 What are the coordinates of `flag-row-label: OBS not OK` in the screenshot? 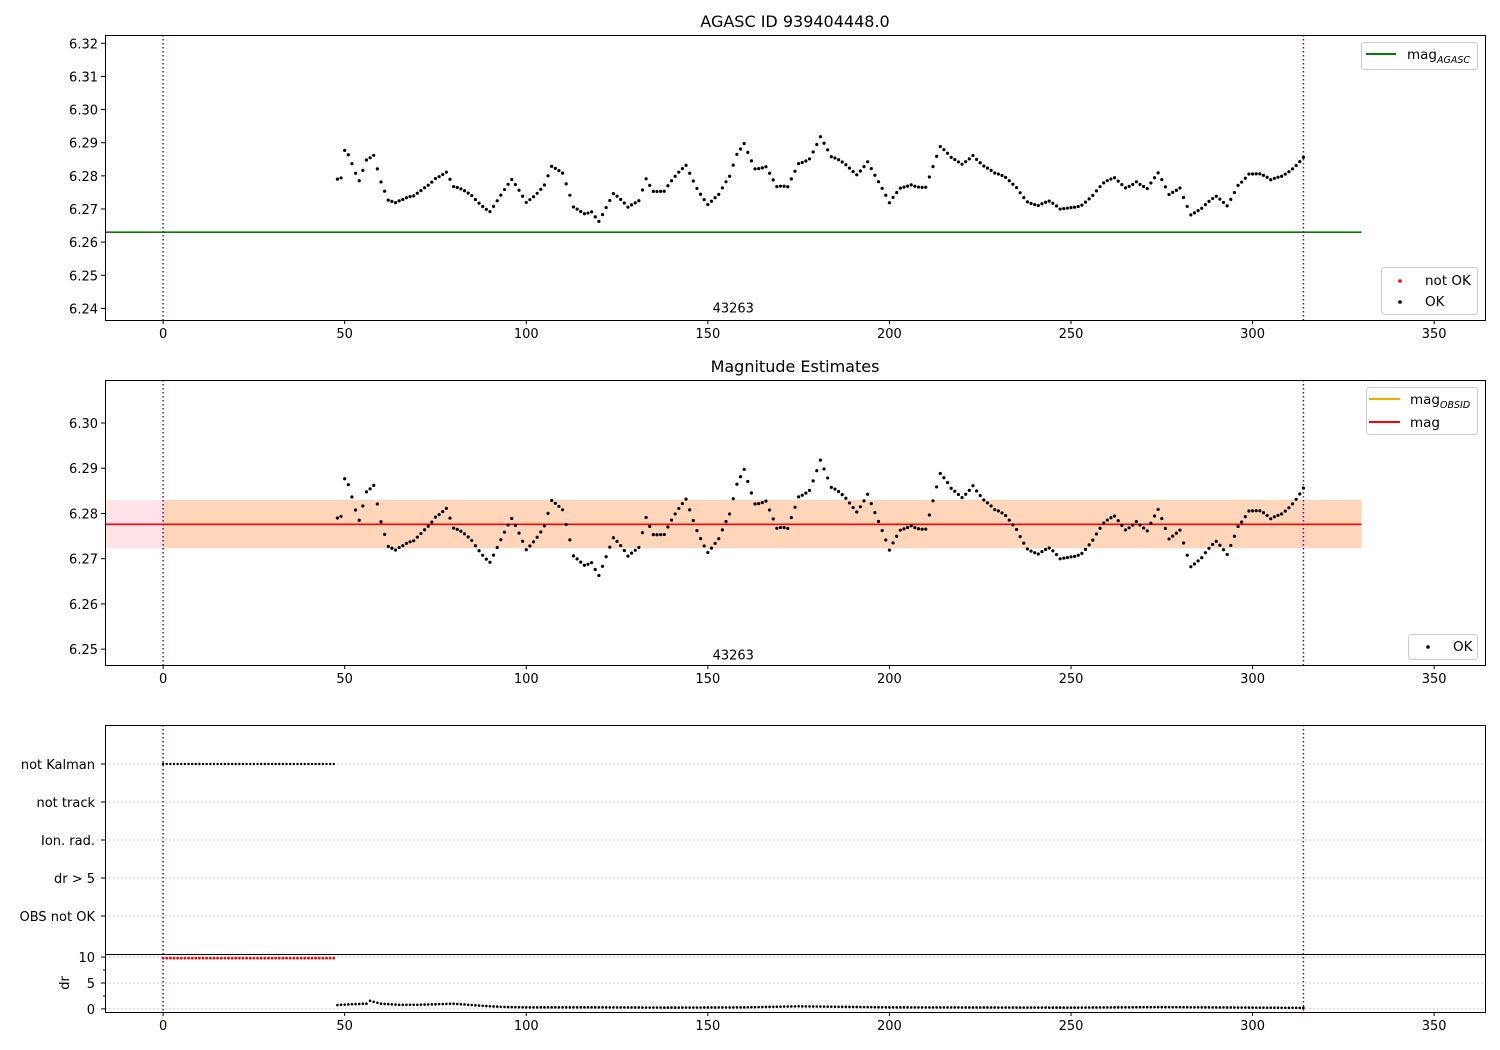 It's located at (58, 917).